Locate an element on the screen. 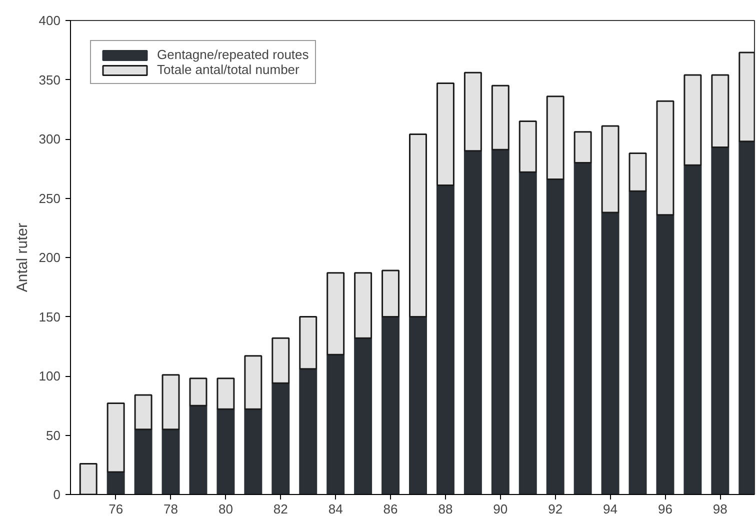 The image size is (756, 524). x-tick-label: 78 is located at coordinates (171, 509).